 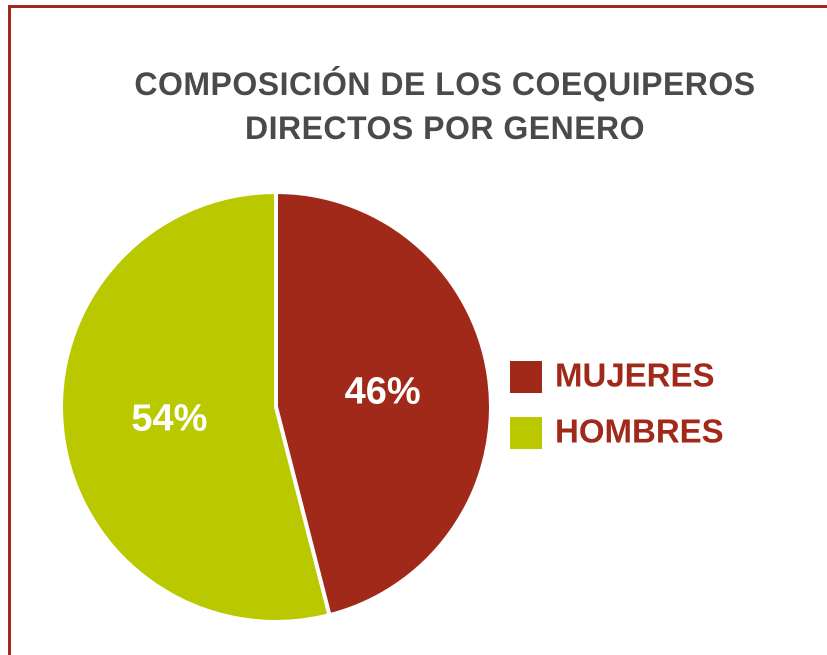 I want to click on legend-label: MUJERES, so click(x=635, y=375).